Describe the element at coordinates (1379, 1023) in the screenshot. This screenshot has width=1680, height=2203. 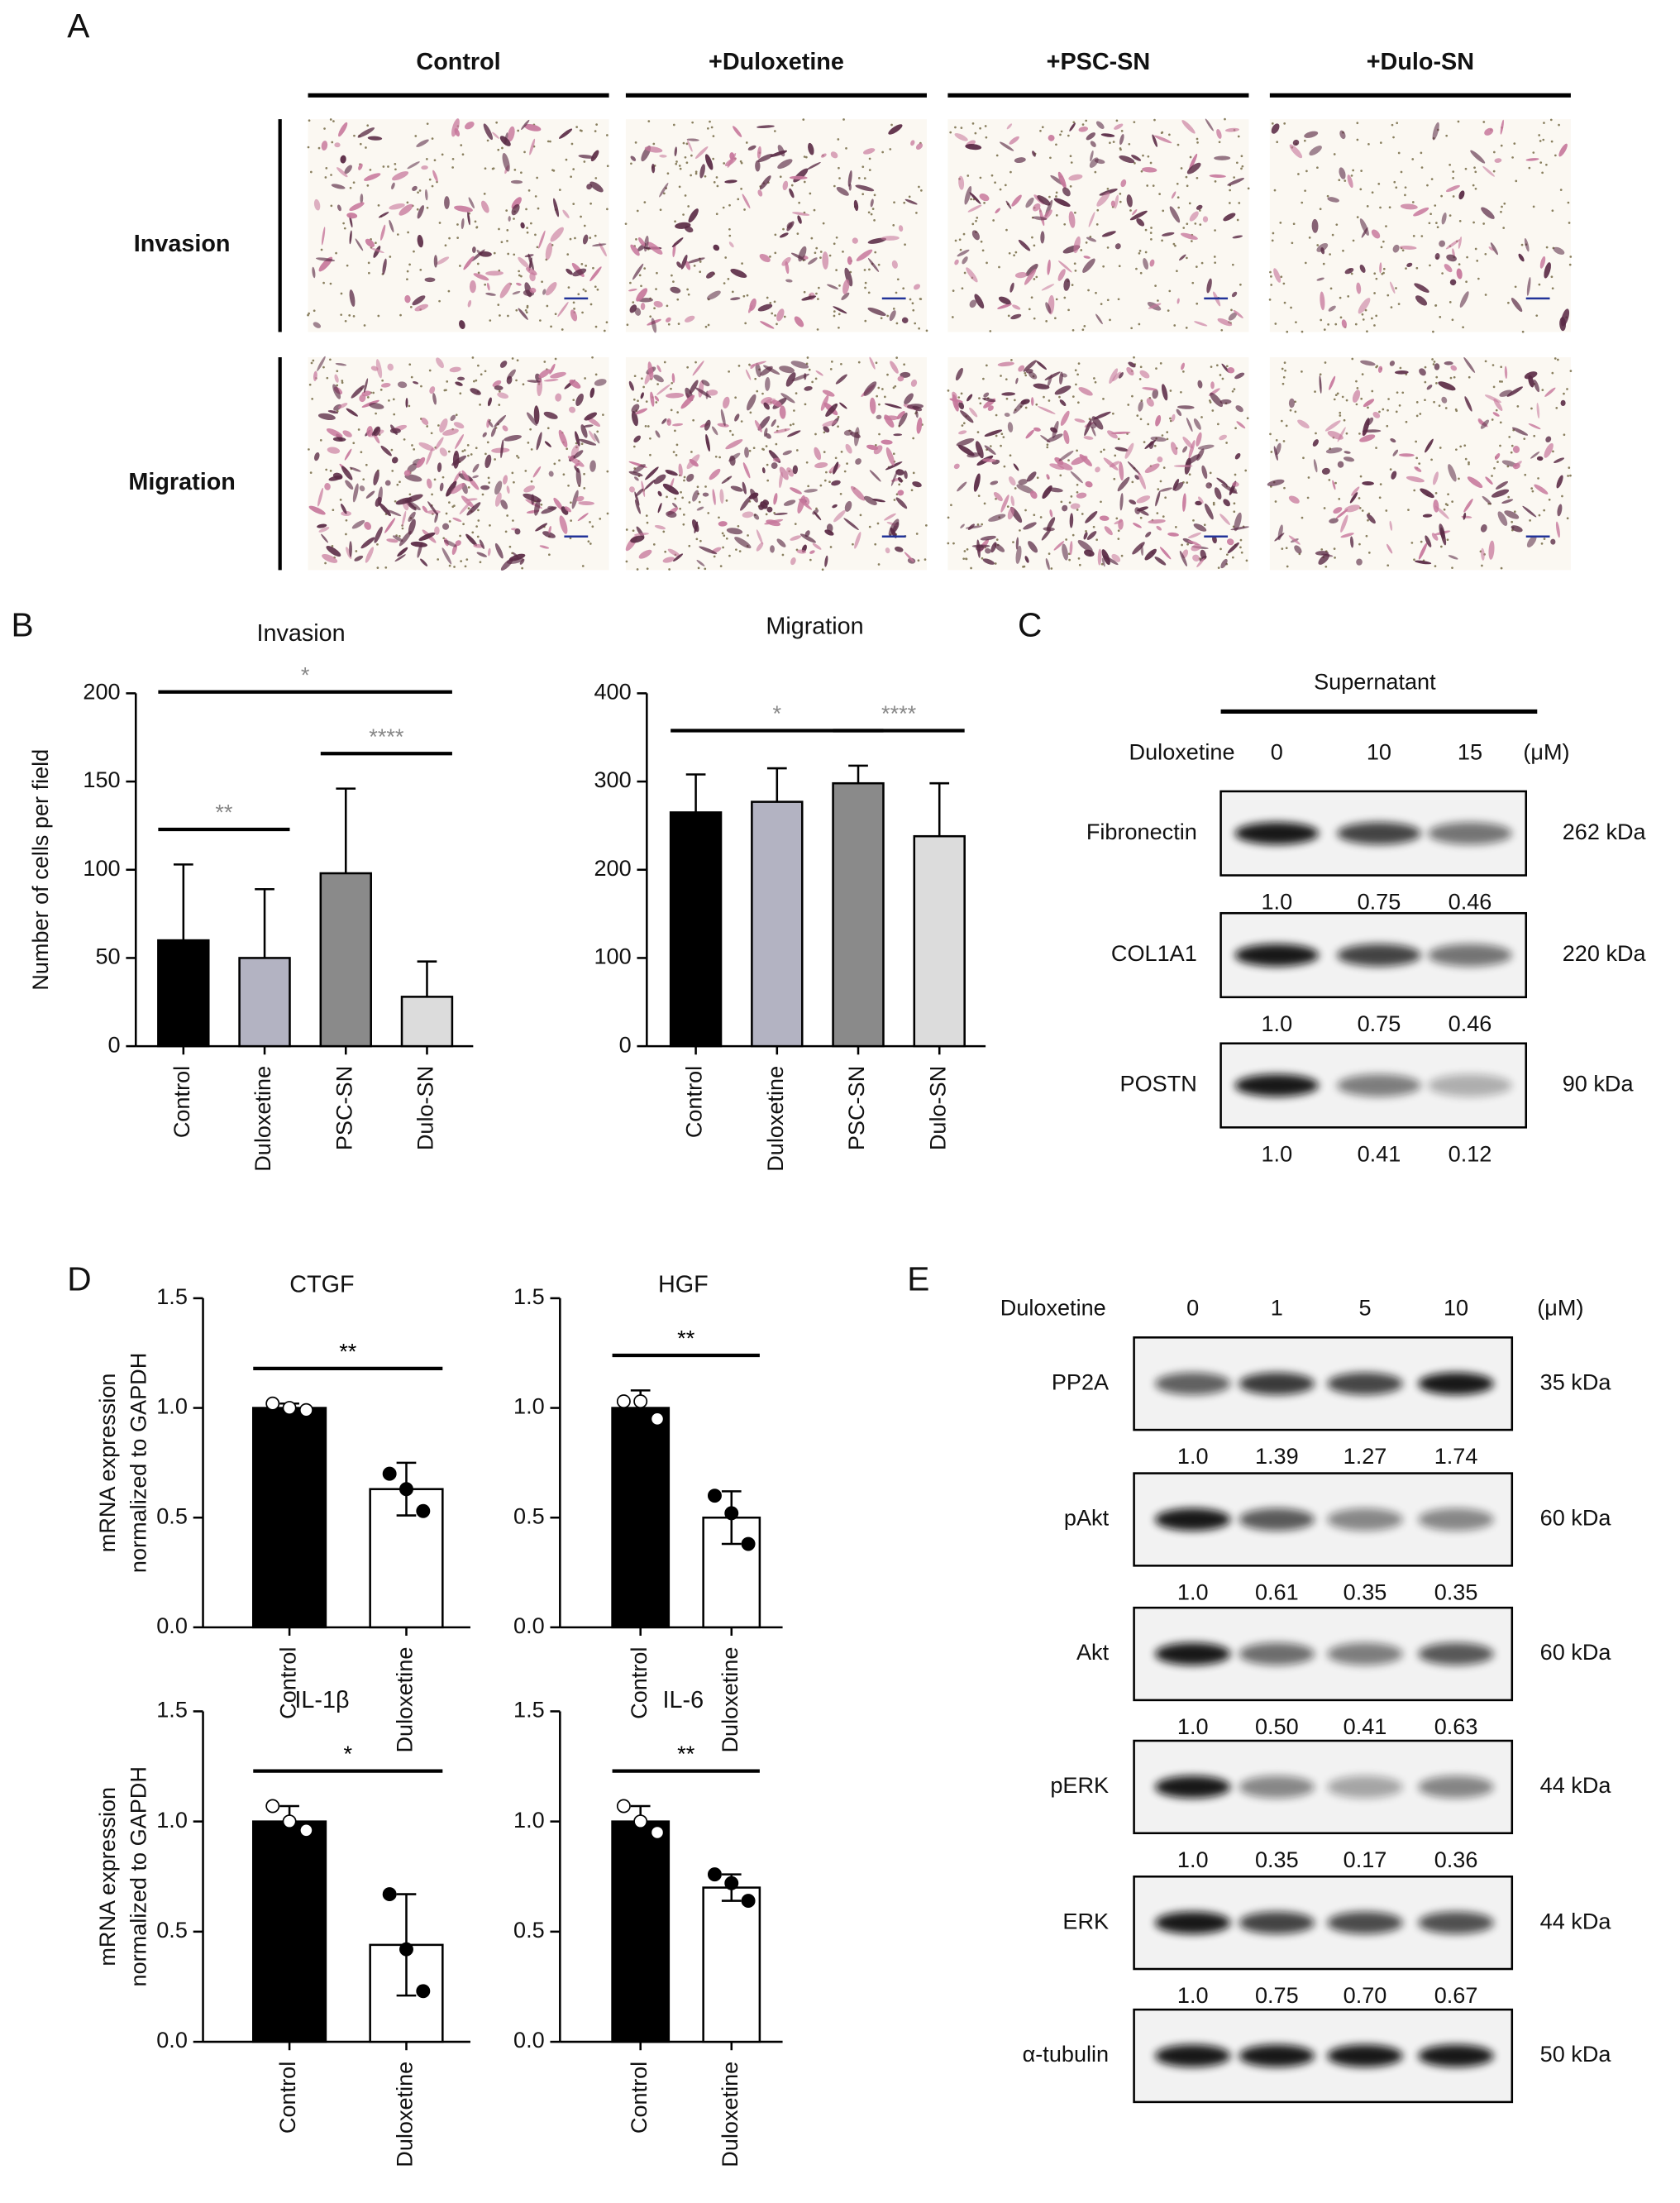
I see `quantification: 0.75` at that location.